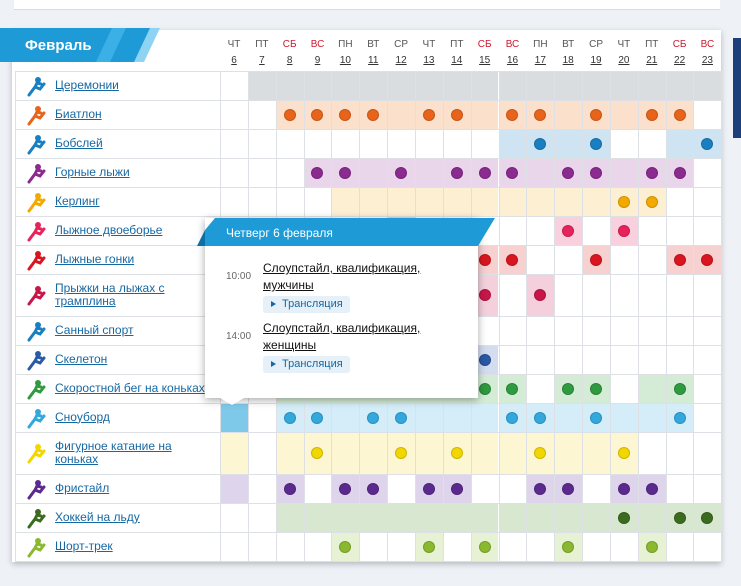 The width and height of the screenshot is (741, 586). I want to click on date-link: 7, so click(262, 60).